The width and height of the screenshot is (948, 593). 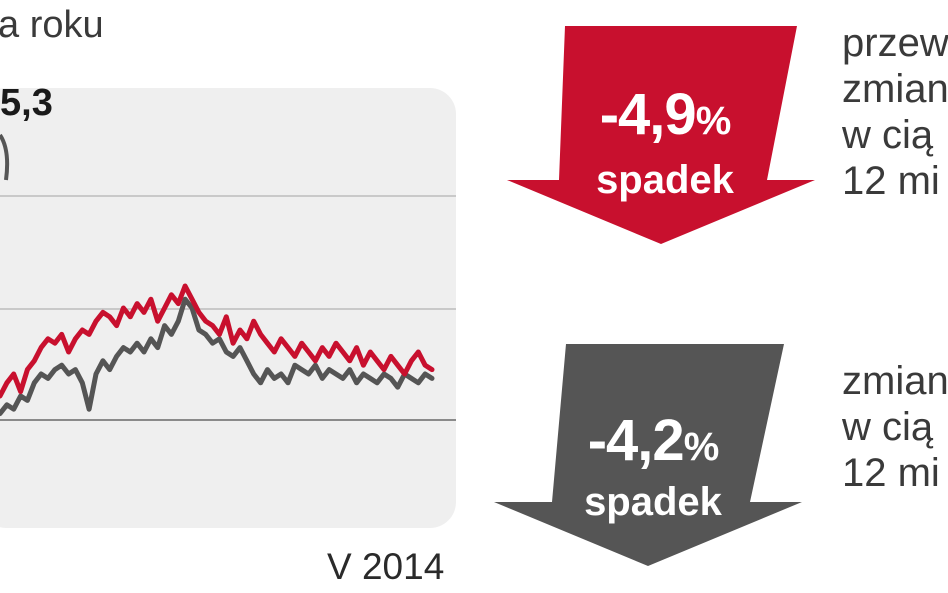 I want to click on down-arrow-gray-shape, so click(x=648, y=455).